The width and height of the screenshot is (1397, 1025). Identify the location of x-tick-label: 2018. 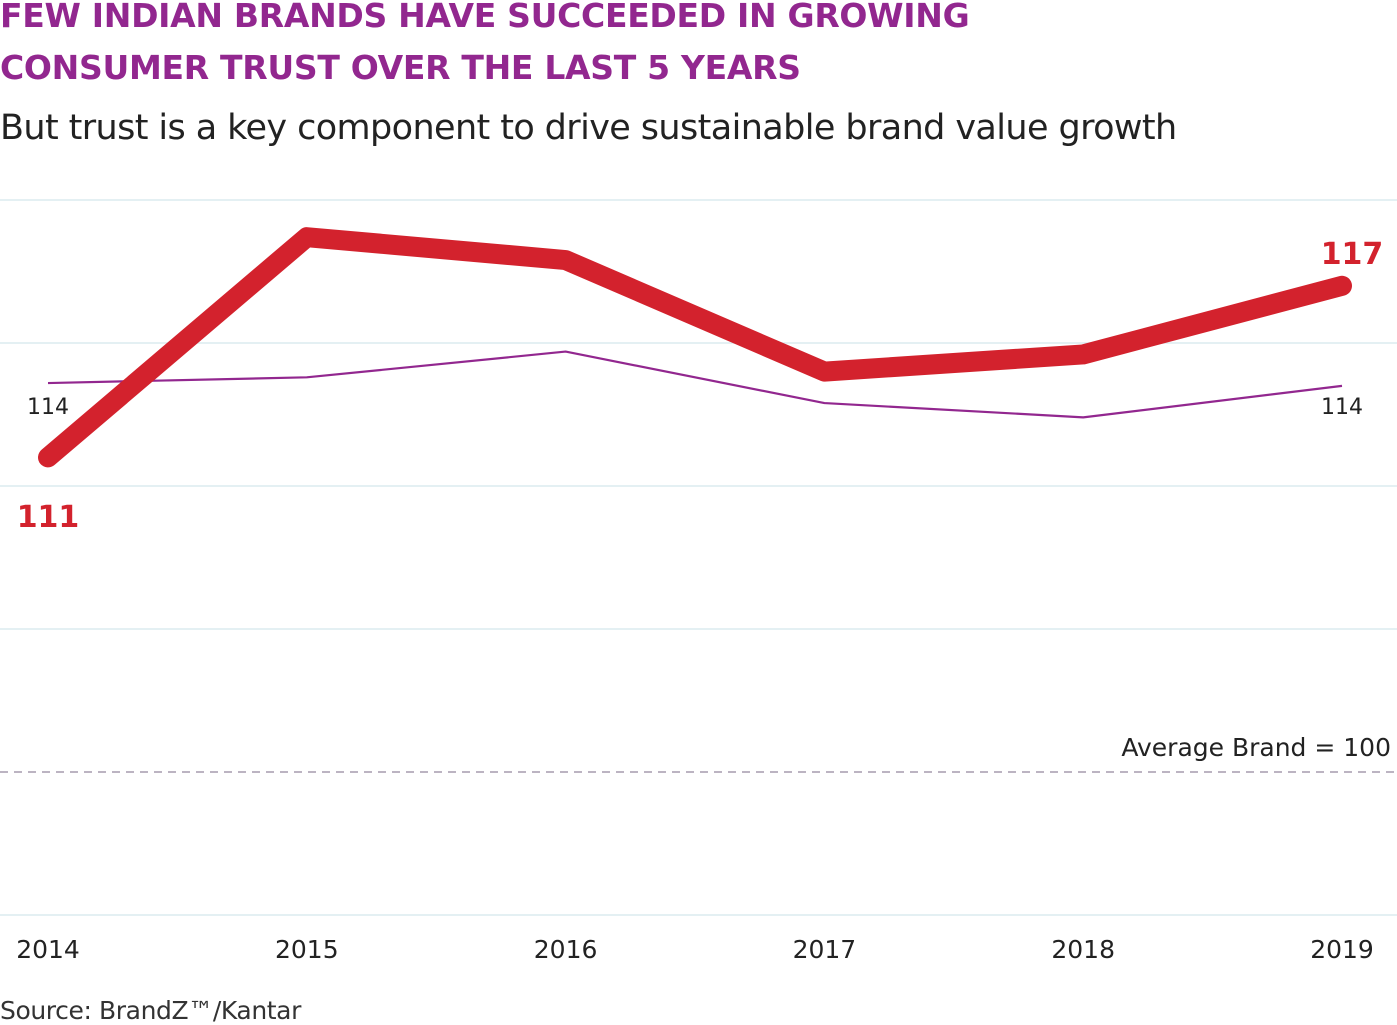
(1083, 949).